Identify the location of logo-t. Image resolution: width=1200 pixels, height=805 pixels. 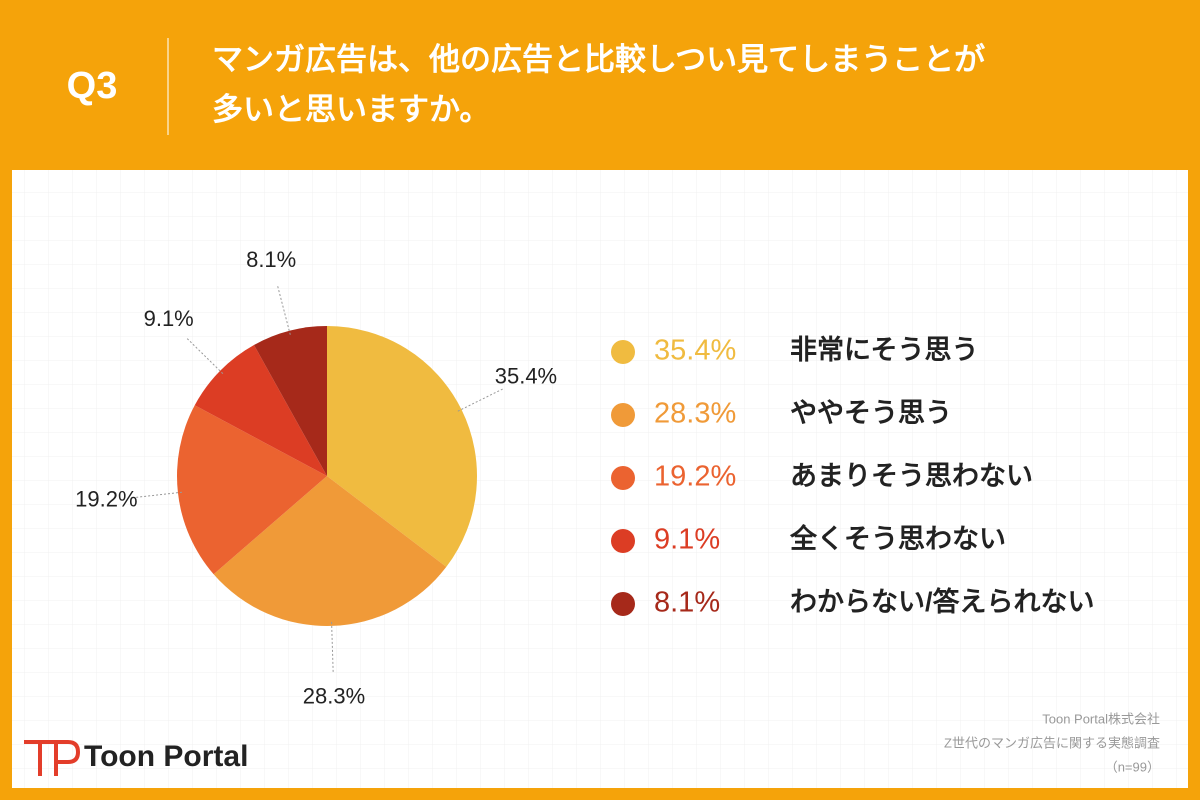
(40, 758).